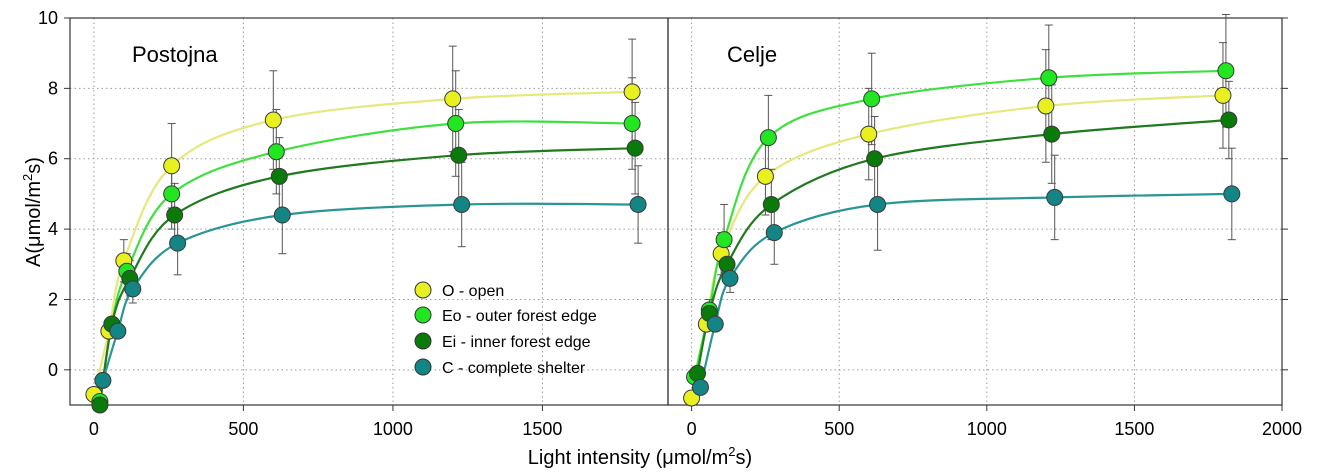  What do you see at coordinates (53, 159) in the screenshot?
I see `y-tick-label: 6` at bounding box center [53, 159].